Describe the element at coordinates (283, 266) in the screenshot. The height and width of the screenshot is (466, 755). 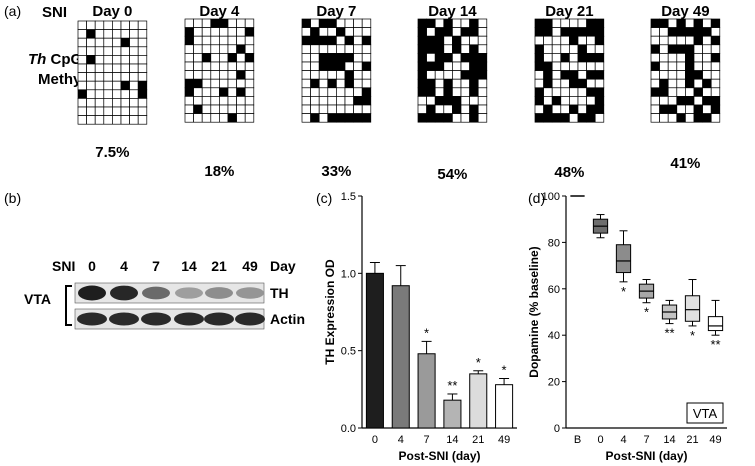
I see `panel-b-unit-label: Day` at that location.